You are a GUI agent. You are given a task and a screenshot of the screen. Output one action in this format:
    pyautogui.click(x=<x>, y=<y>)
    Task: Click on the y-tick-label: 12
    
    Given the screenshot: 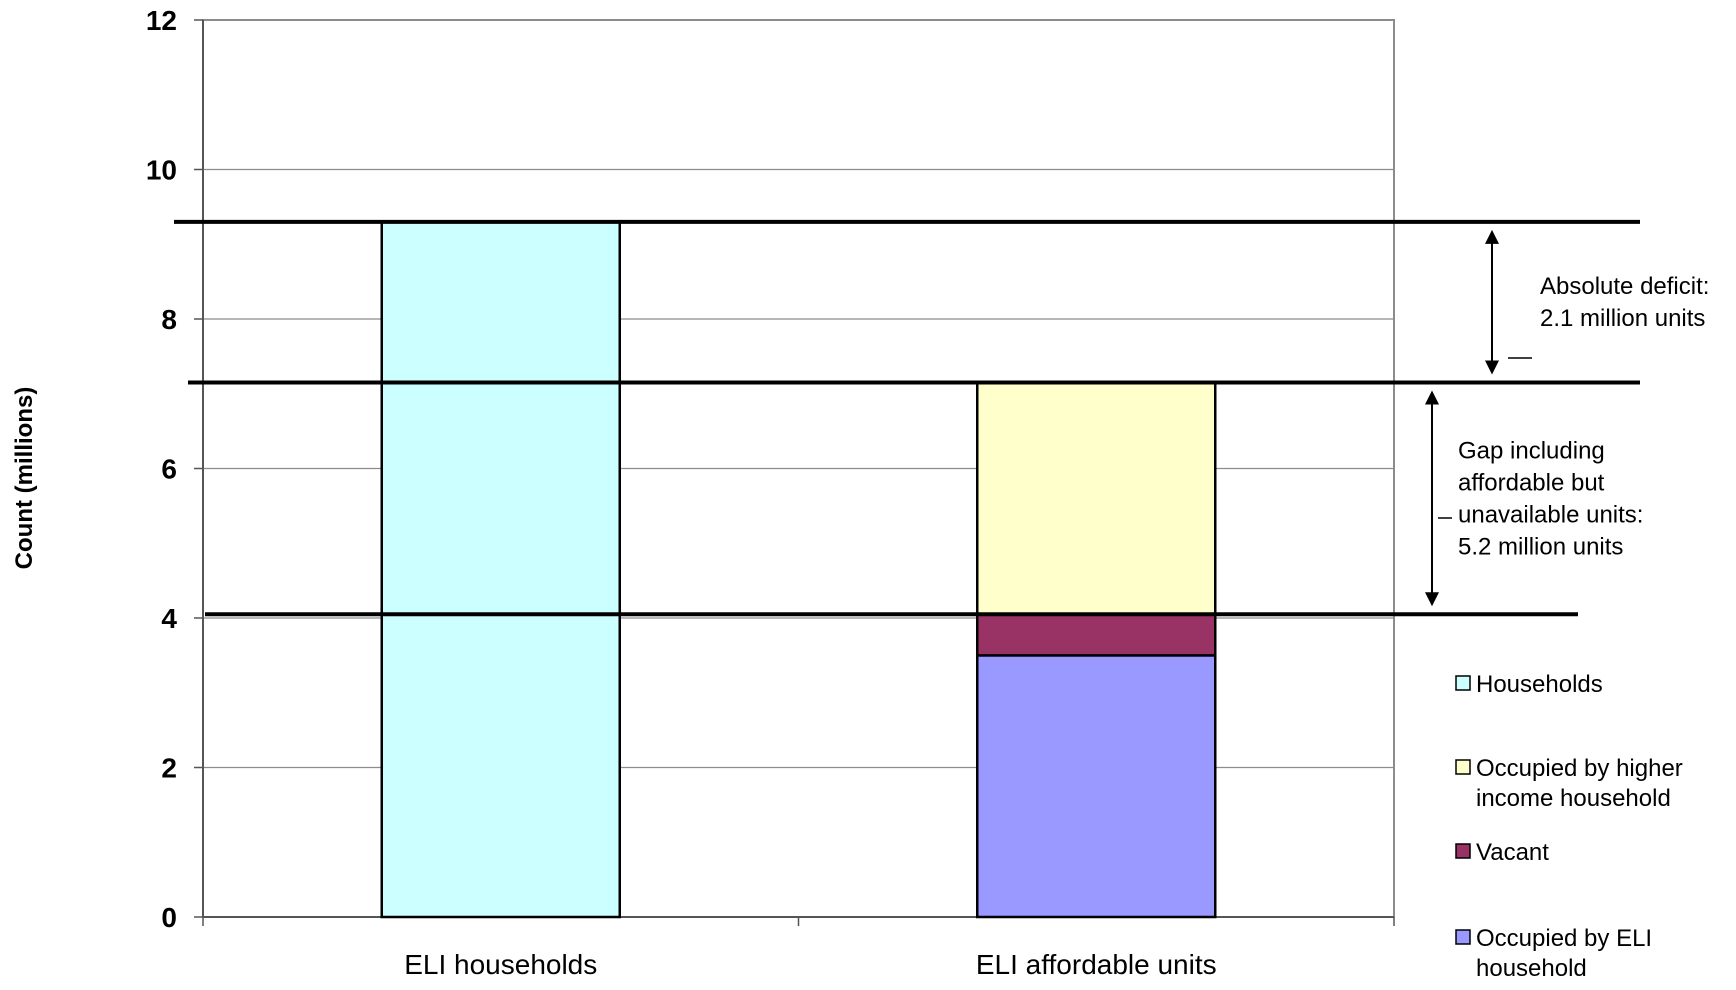 What is the action you would take?
    pyautogui.click(x=161, y=20)
    